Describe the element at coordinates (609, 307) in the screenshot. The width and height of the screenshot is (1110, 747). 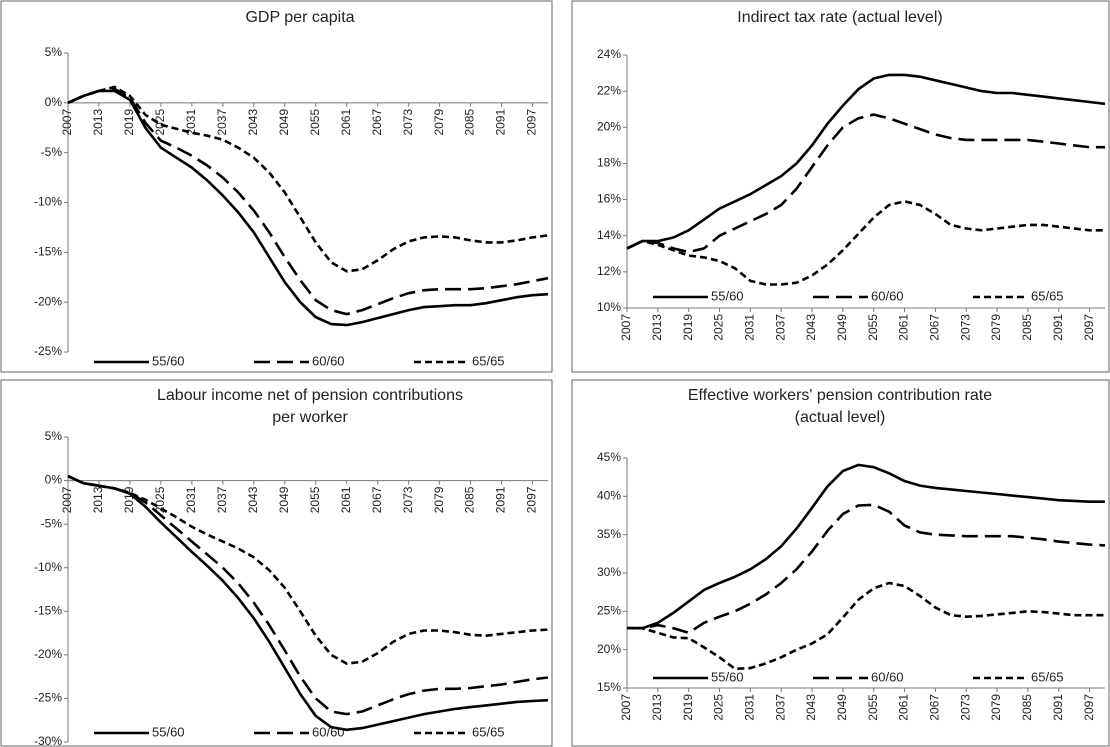
I see `y-tick-label: 10%` at that location.